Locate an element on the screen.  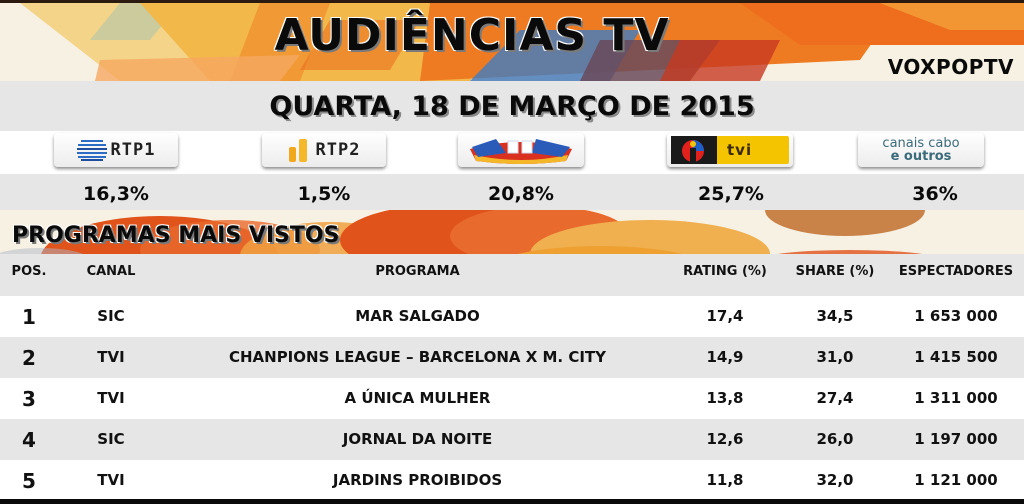
date-label: QUARTA, 18 DE MARÇO DE 2015 is located at coordinates (512, 106).